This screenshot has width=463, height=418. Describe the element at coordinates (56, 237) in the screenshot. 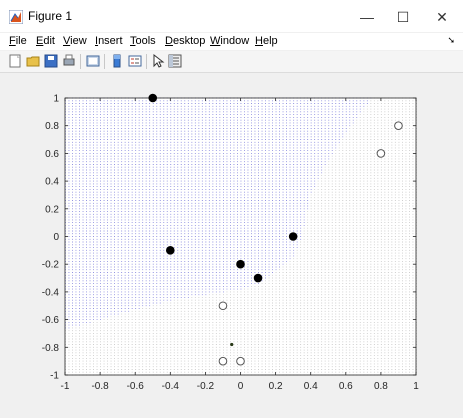

I see `y-tick-label: 0` at that location.